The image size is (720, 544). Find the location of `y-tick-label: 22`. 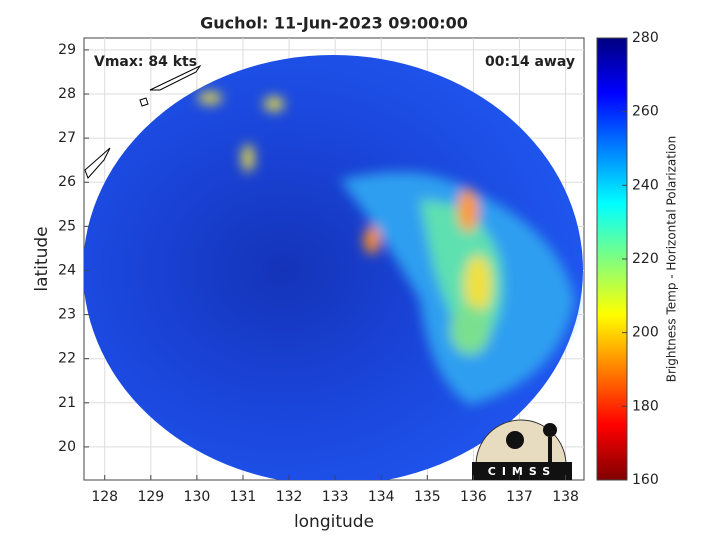

y-tick-label: 22 is located at coordinates (67, 359).